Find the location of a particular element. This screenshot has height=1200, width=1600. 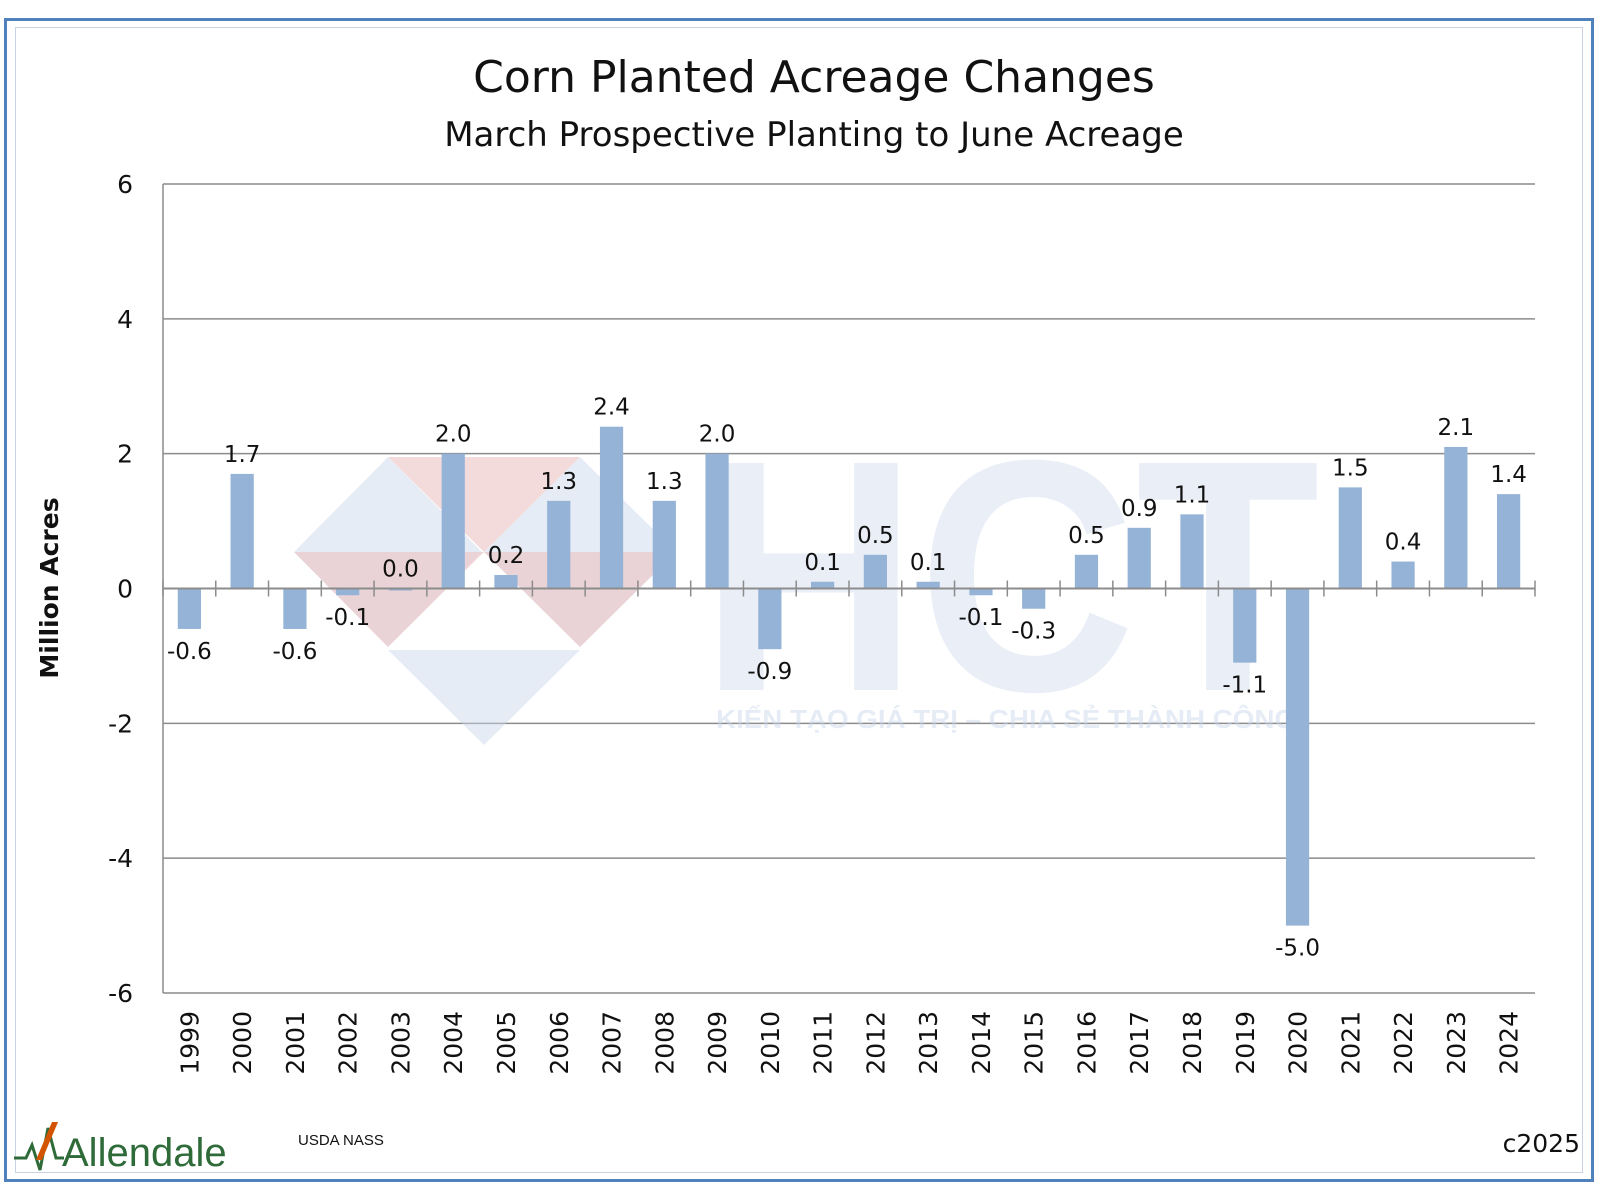

data-label-2018: 1.1 is located at coordinates (1192, 495).